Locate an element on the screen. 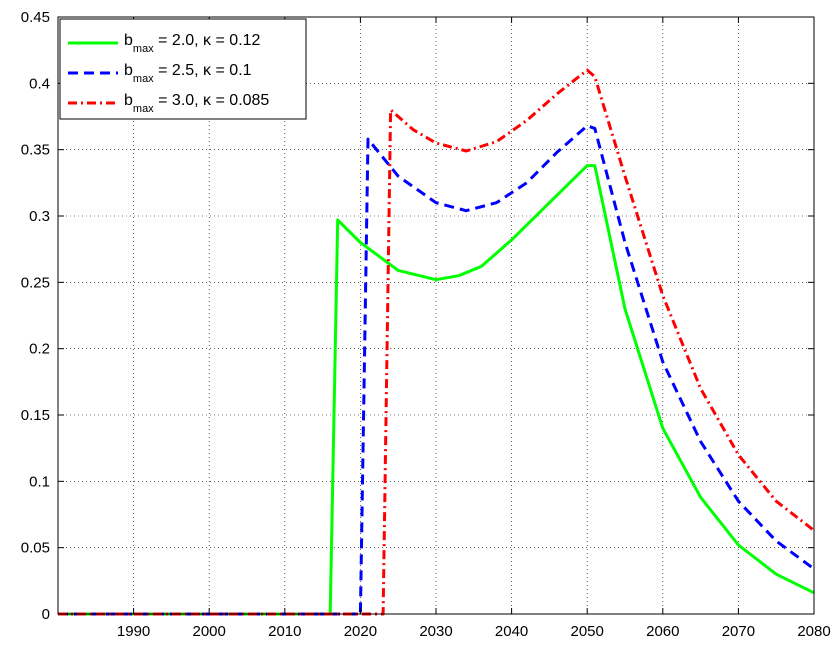 The width and height of the screenshot is (840, 646). x-tick-label: 2020 is located at coordinates (360, 631).